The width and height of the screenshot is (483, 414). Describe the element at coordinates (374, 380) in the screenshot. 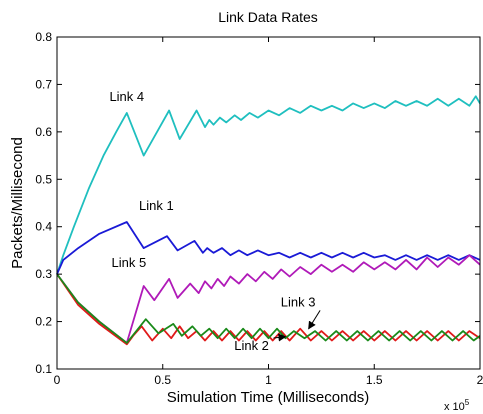

I see `x-tick-label: 1.5` at that location.